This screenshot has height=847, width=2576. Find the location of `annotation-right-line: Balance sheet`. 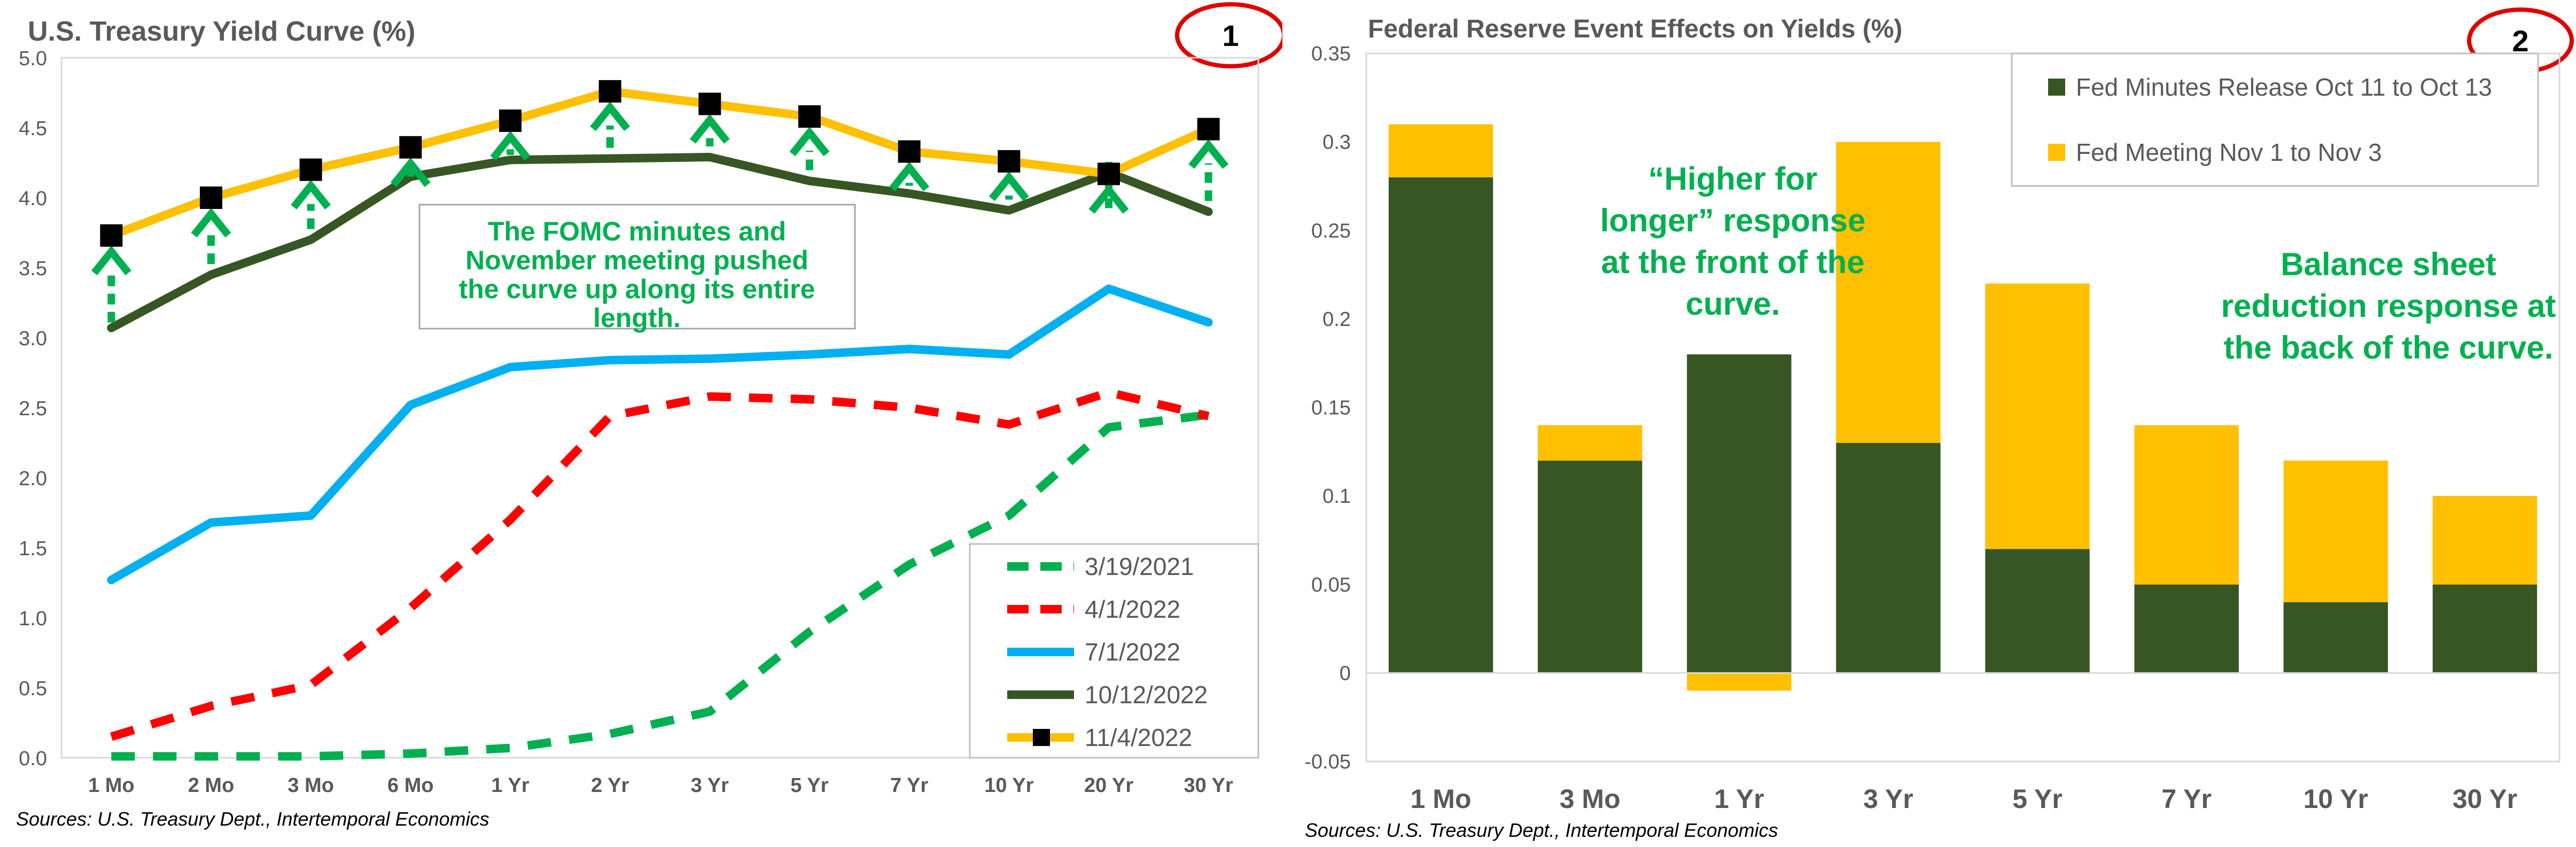

annotation-right-line: Balance sheet is located at coordinates (2388, 264).